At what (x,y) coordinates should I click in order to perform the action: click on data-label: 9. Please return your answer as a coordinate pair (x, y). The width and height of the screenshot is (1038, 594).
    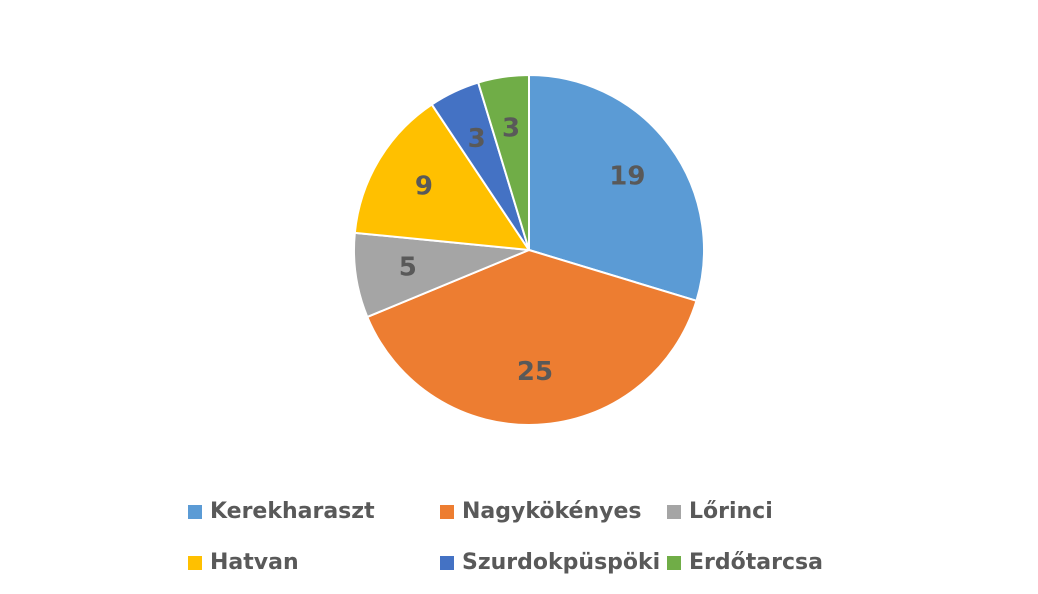
    Looking at the image, I should click on (424, 187).